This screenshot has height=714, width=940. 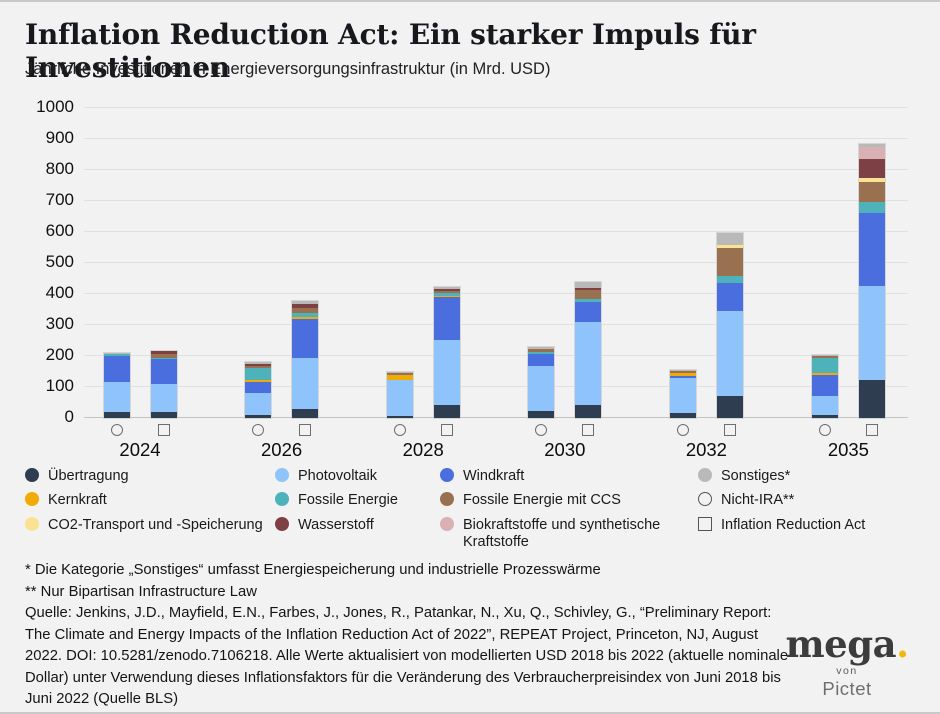 I want to click on y-axis-tick-600: 600, so click(x=59, y=230).